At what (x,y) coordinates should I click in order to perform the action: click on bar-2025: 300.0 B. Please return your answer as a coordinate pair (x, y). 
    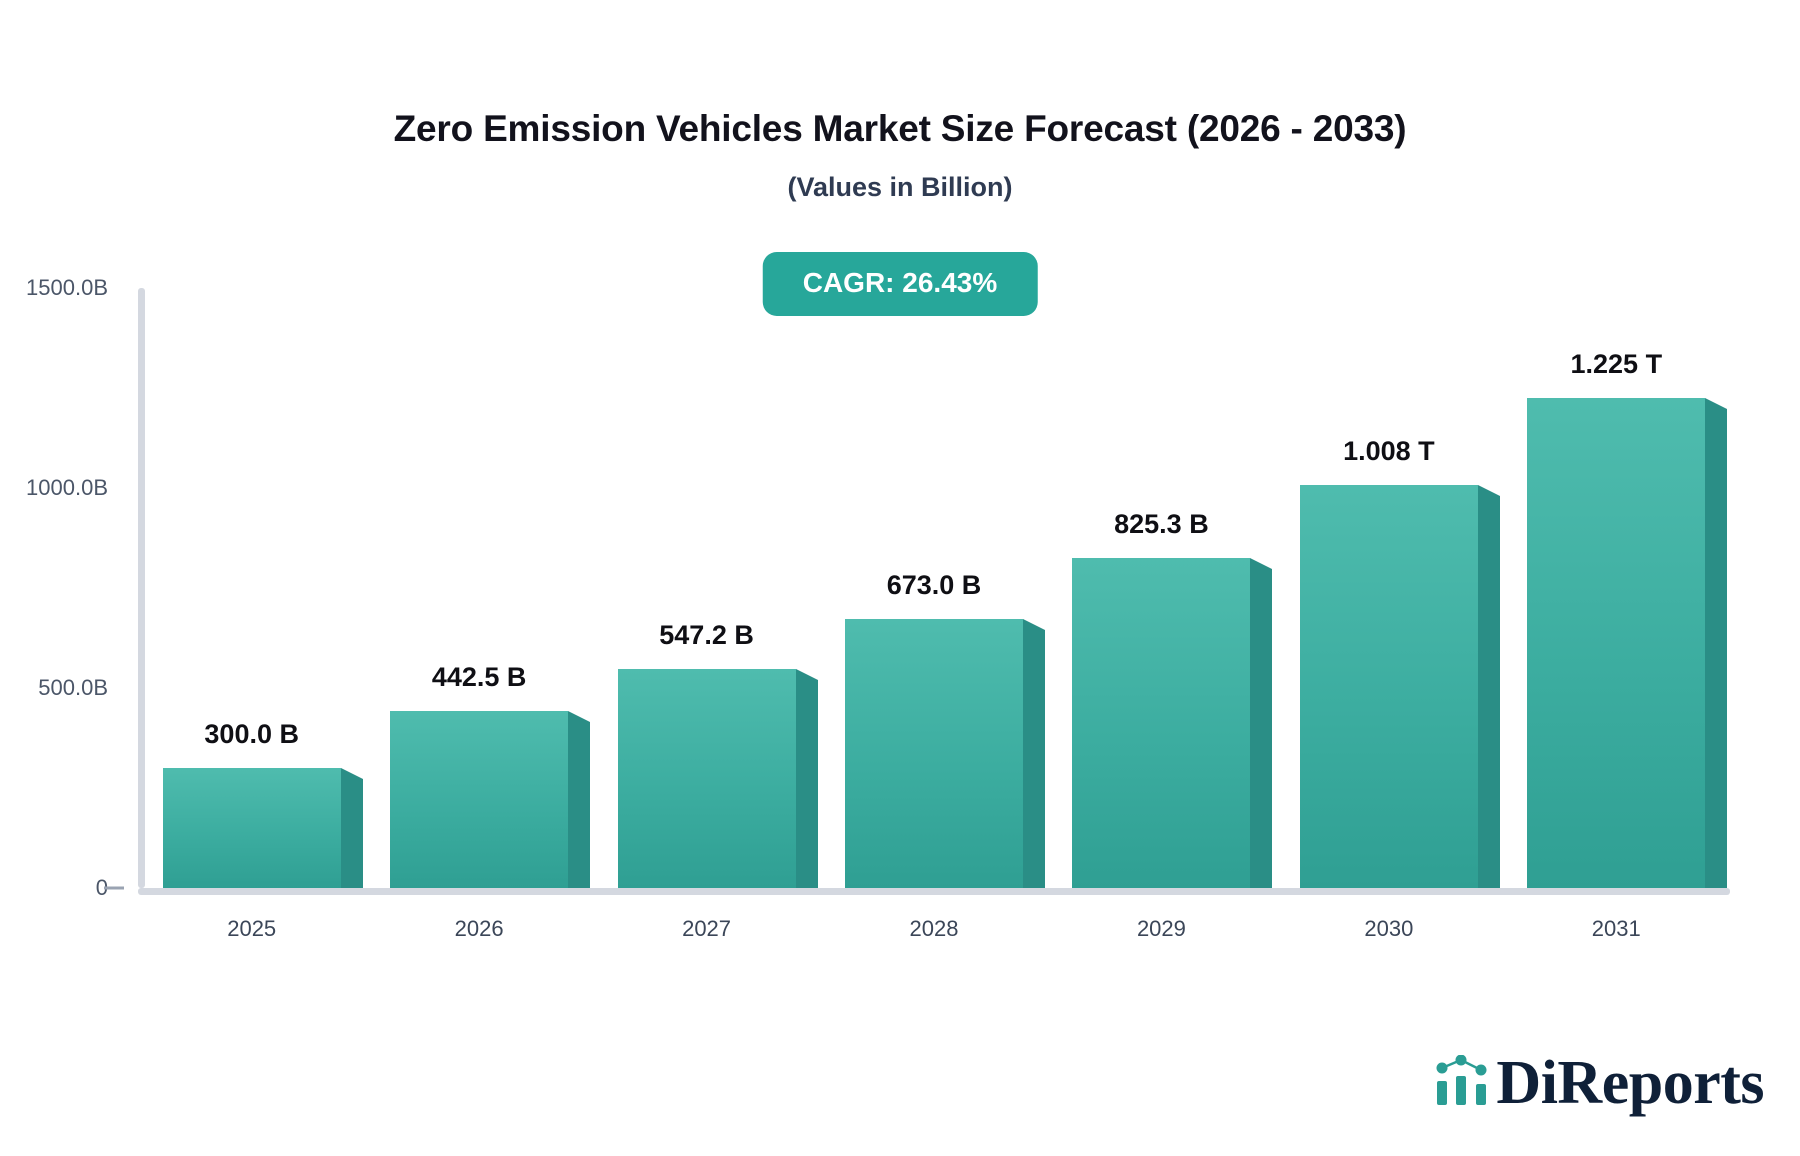
    Looking at the image, I should click on (262, 803).